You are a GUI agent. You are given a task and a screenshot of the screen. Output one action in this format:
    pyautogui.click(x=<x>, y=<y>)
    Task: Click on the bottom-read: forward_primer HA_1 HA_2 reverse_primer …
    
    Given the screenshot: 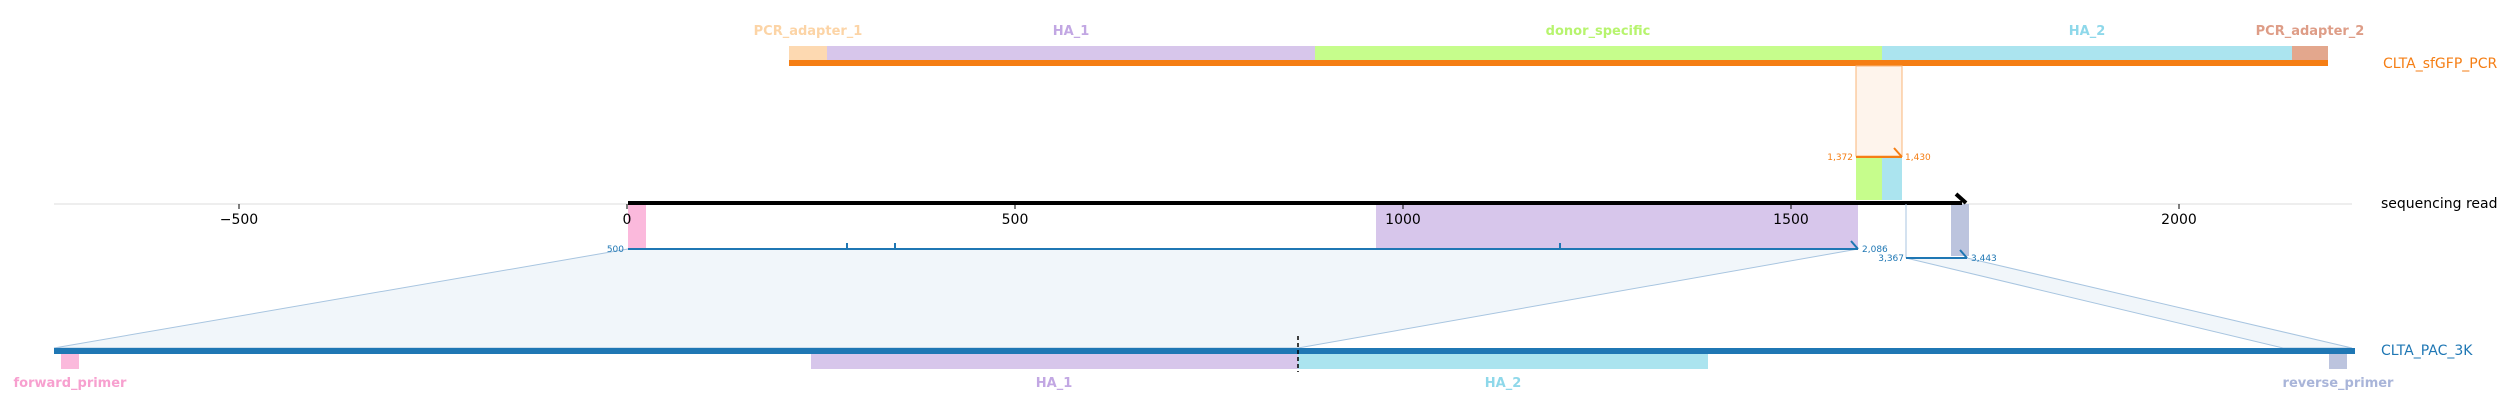 What is the action you would take?
    pyautogui.click(x=1243, y=363)
    